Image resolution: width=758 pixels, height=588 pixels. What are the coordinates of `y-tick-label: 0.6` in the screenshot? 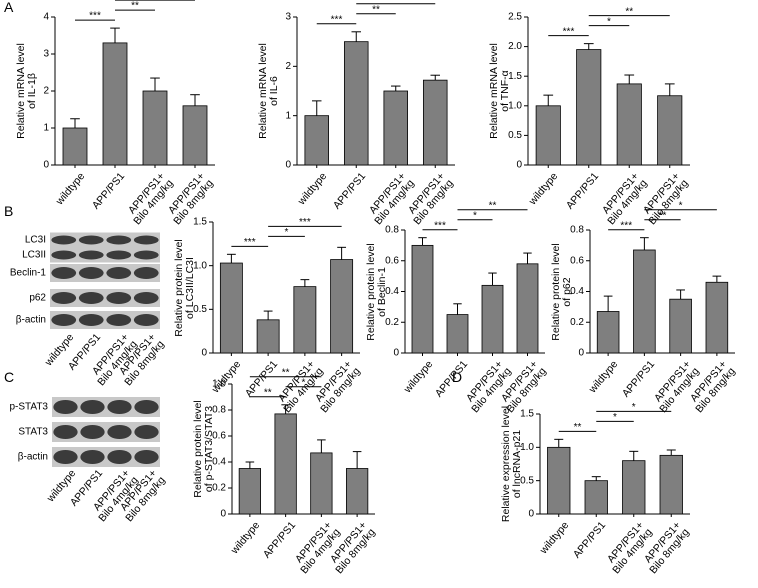 It's located at (577, 260).